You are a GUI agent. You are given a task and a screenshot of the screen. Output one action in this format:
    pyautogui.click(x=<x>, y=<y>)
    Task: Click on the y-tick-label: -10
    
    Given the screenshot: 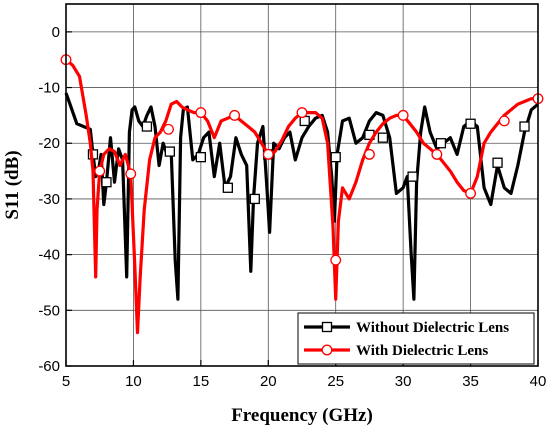 What is the action you would take?
    pyautogui.click(x=49, y=88)
    